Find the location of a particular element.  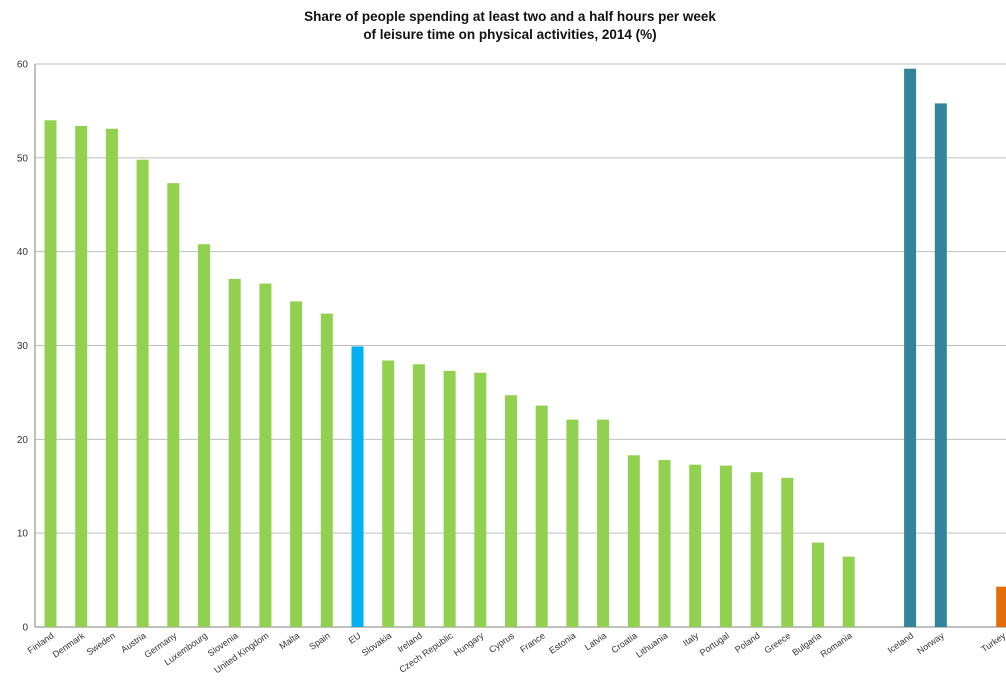

y-tick-label: 20 is located at coordinates (23, 440).